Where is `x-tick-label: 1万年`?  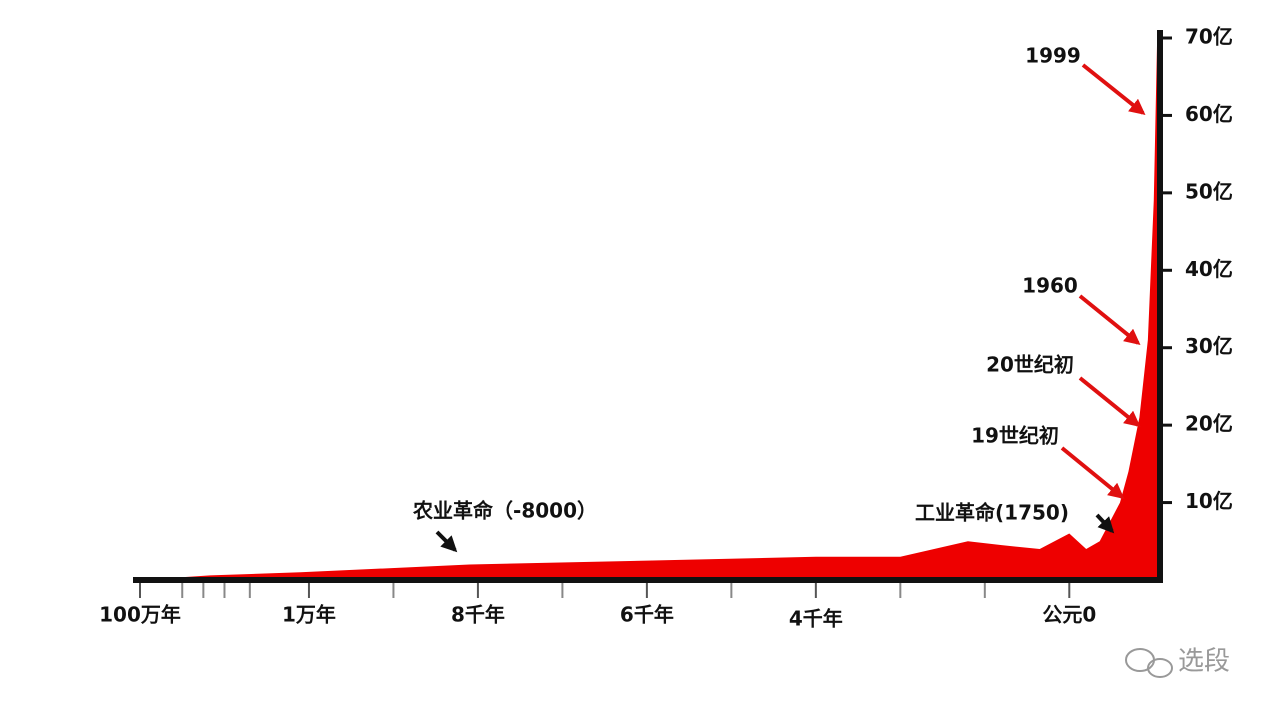 x-tick-label: 1万年 is located at coordinates (309, 615).